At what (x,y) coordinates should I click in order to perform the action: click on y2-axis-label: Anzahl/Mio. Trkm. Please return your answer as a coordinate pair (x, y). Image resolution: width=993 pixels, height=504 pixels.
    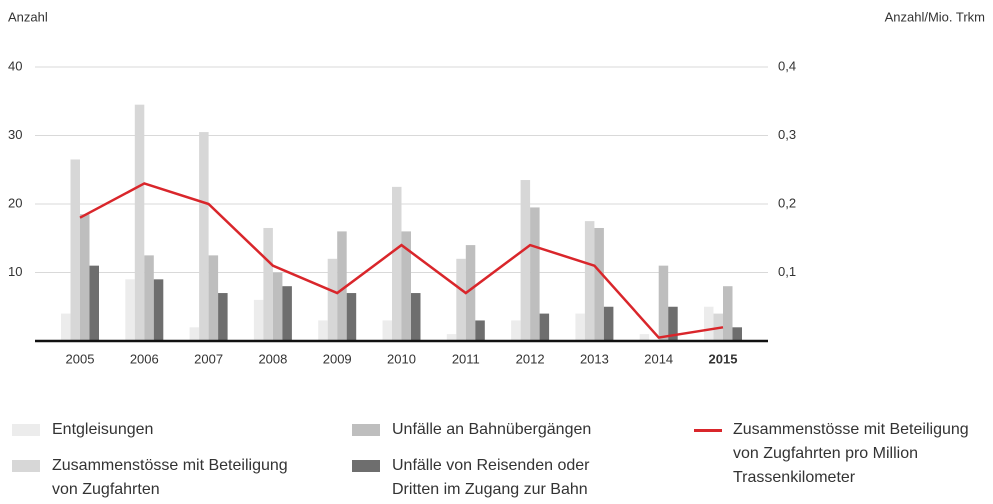
    Looking at the image, I should click on (935, 16).